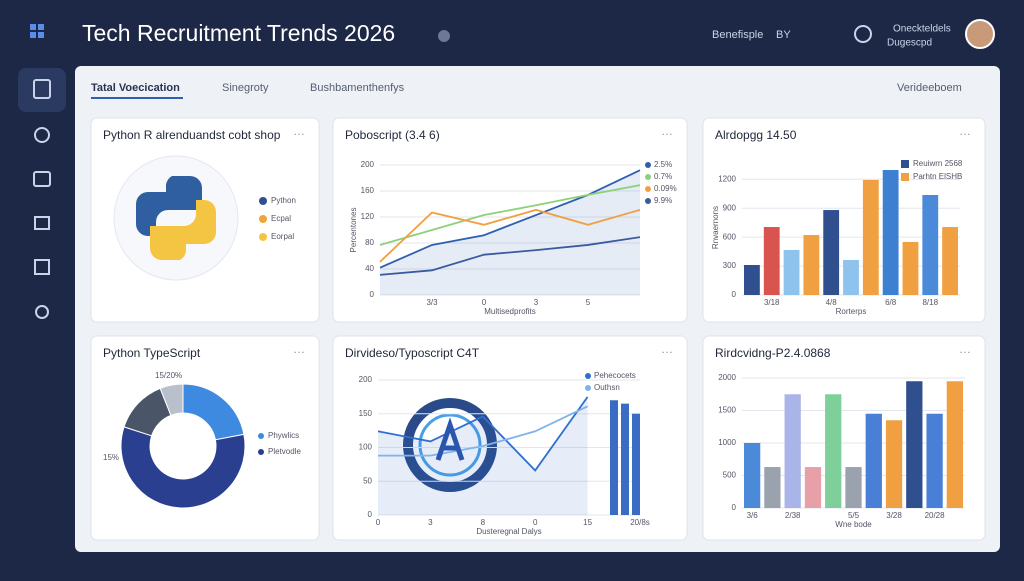 Image resolution: width=1024 pixels, height=581 pixels. What do you see at coordinates (715, 227) in the screenshot?
I see `y-axis-label: Rnvaernons` at bounding box center [715, 227].